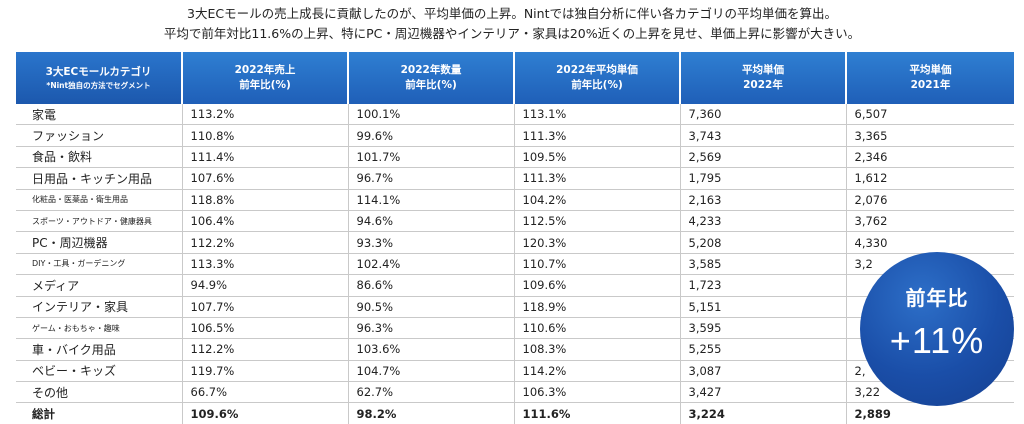 The height and width of the screenshot is (424, 1024). Describe the element at coordinates (763, 200) in the screenshot. I see `value-cell: 2,163` at that location.